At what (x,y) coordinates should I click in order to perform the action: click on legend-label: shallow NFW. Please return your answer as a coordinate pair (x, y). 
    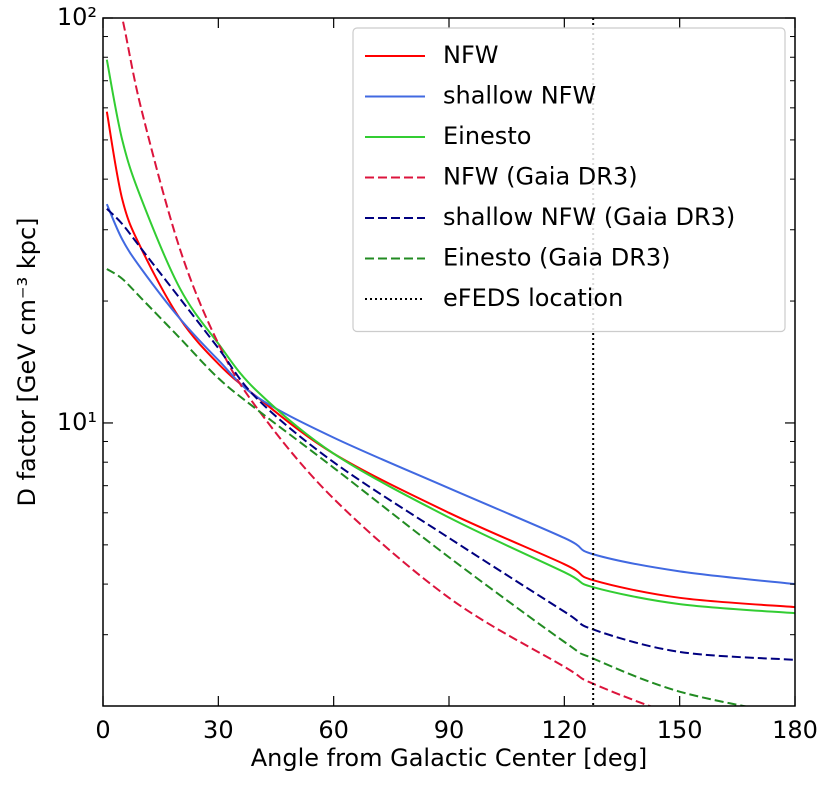
    Looking at the image, I should click on (519, 96).